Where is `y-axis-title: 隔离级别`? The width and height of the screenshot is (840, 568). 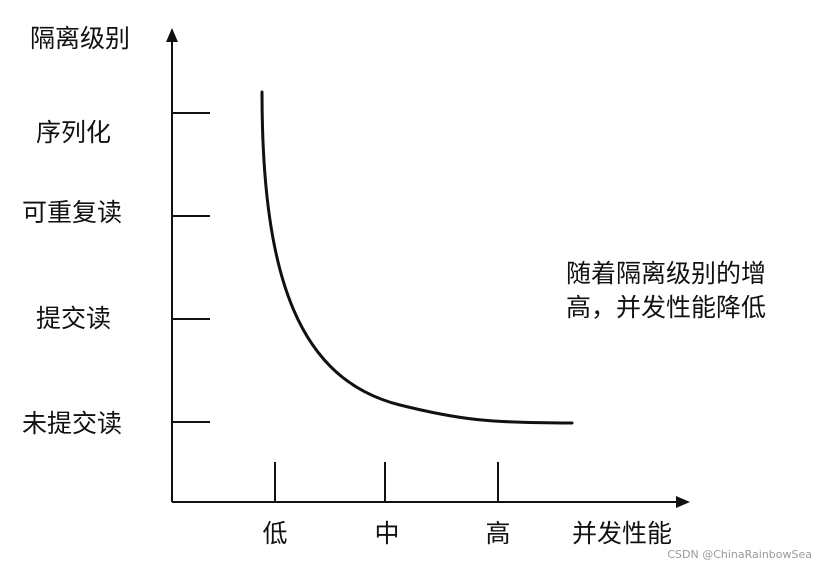 y-axis-title: 隔离级别 is located at coordinates (80, 38).